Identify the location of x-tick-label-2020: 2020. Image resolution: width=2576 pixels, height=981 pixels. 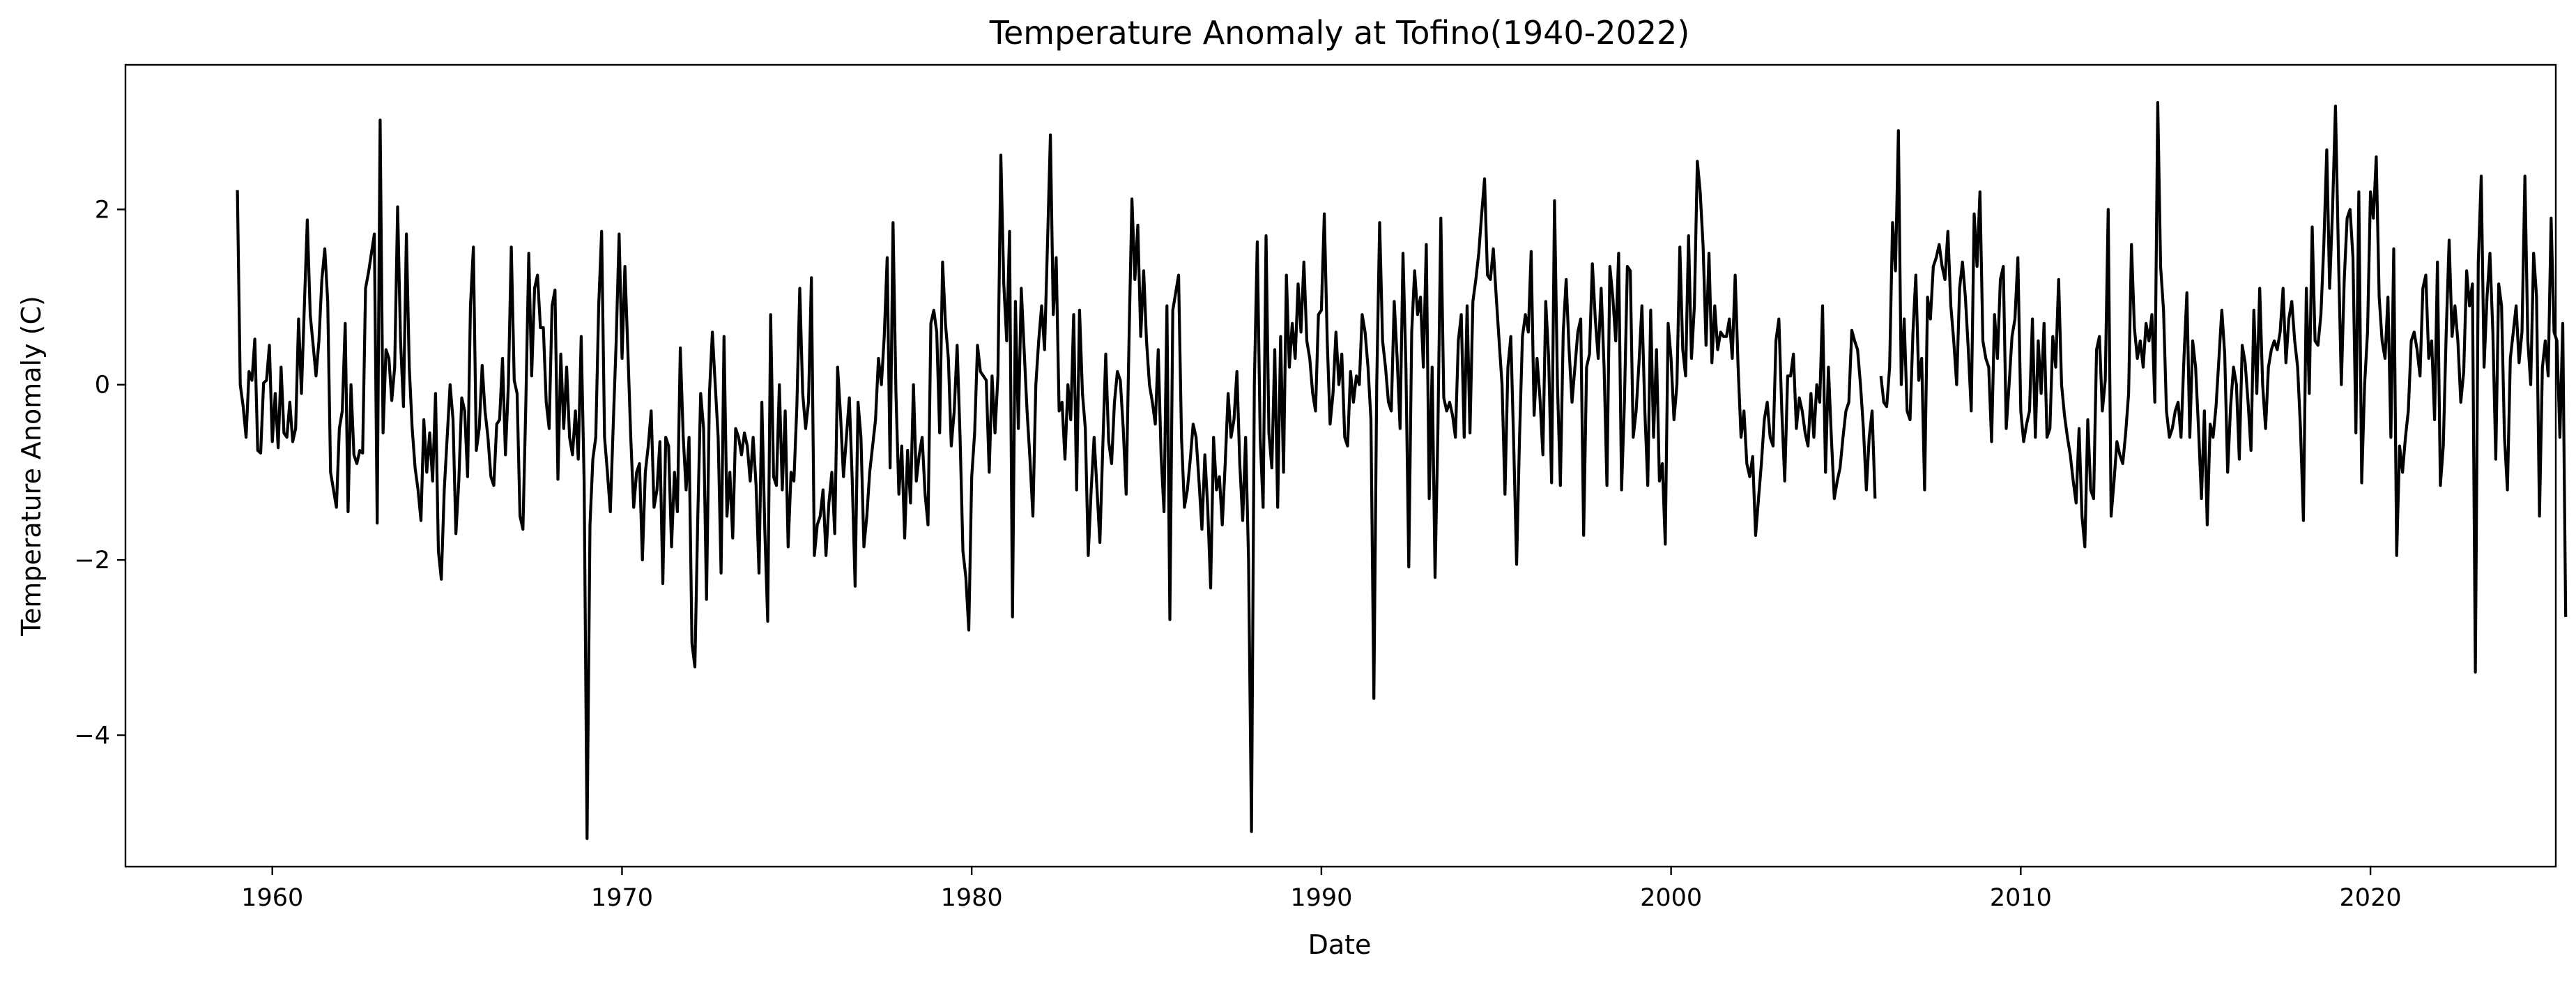
(2371, 898).